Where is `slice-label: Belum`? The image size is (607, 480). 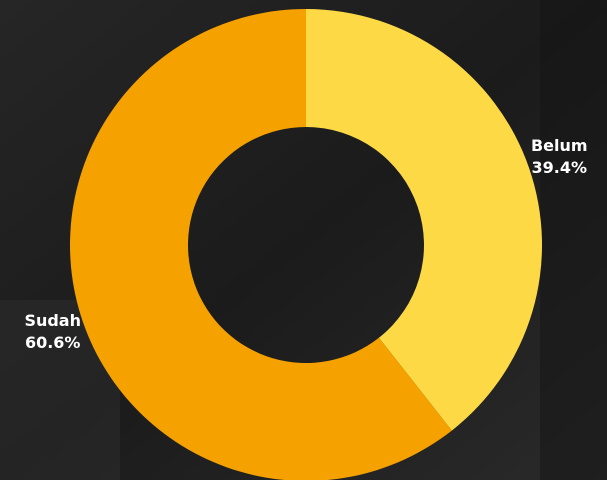 slice-label: Belum is located at coordinates (559, 145).